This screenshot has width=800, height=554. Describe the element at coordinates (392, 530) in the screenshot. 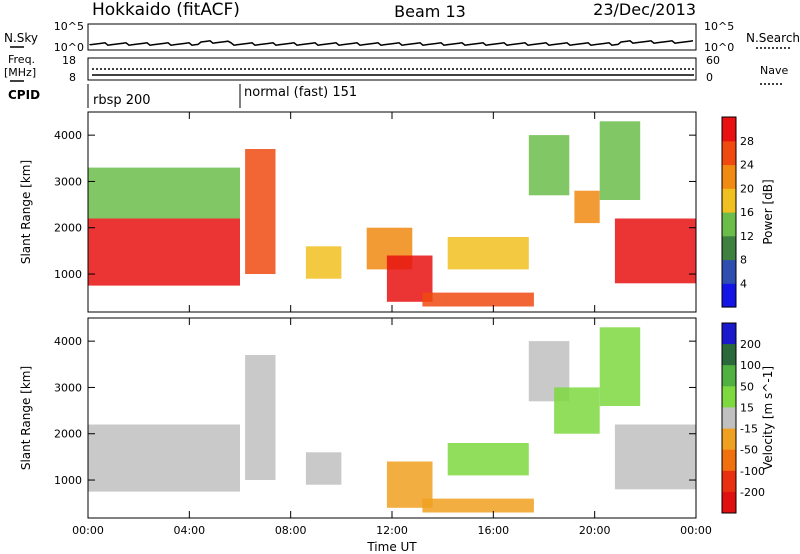

I see `xtick-label-3: 12:00` at that location.